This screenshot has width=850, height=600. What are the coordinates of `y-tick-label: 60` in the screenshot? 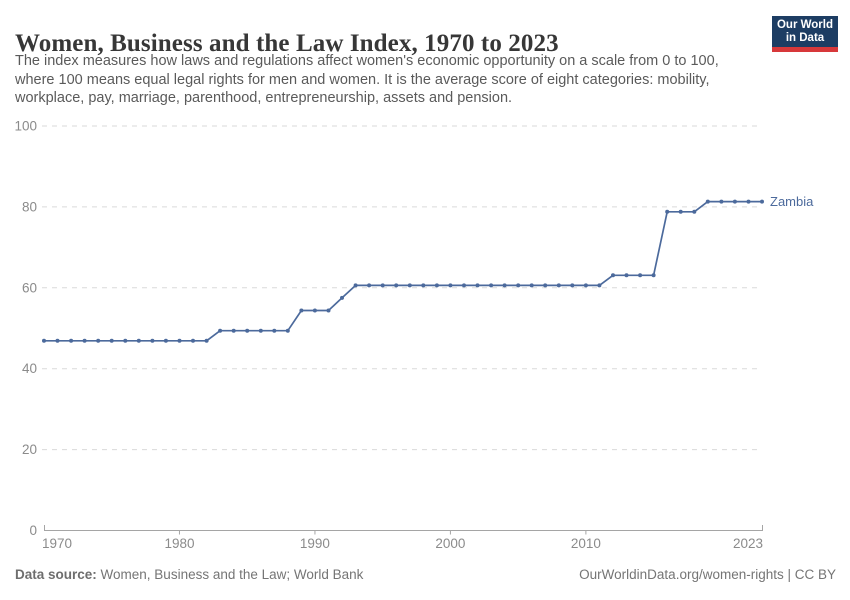 It's located at (29, 287).